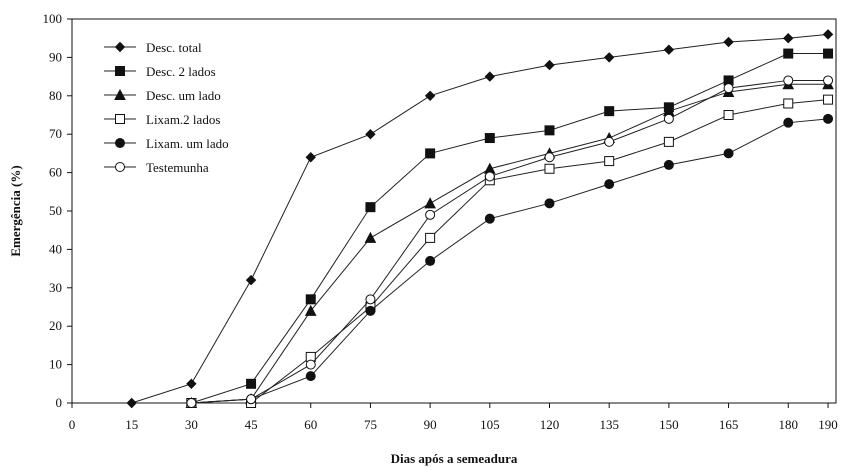 Image resolution: width=849 pixels, height=467 pixels. I want to click on legend-label: Desc. total, so click(174, 47).